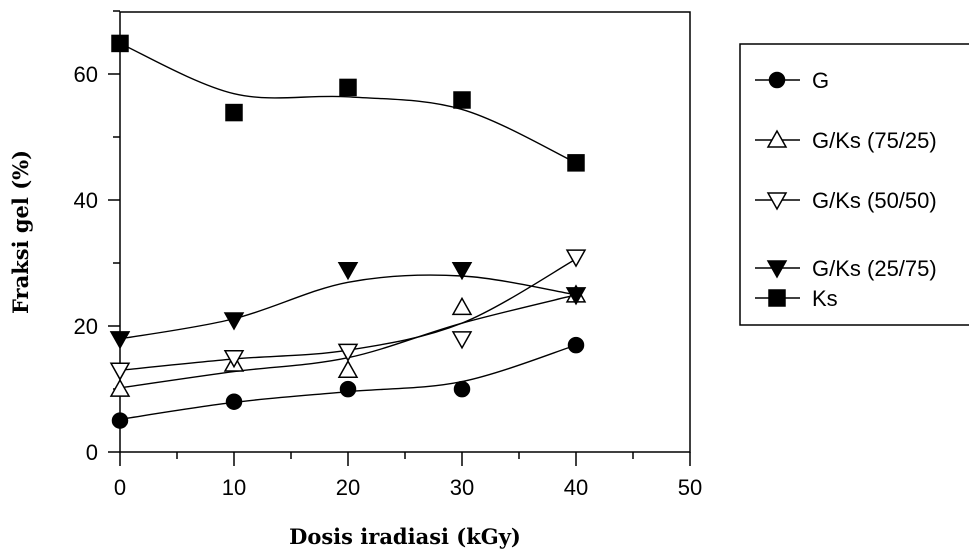 This screenshot has width=969, height=554. Describe the element at coordinates (86, 74) in the screenshot. I see `y-tick-label: 60` at that location.